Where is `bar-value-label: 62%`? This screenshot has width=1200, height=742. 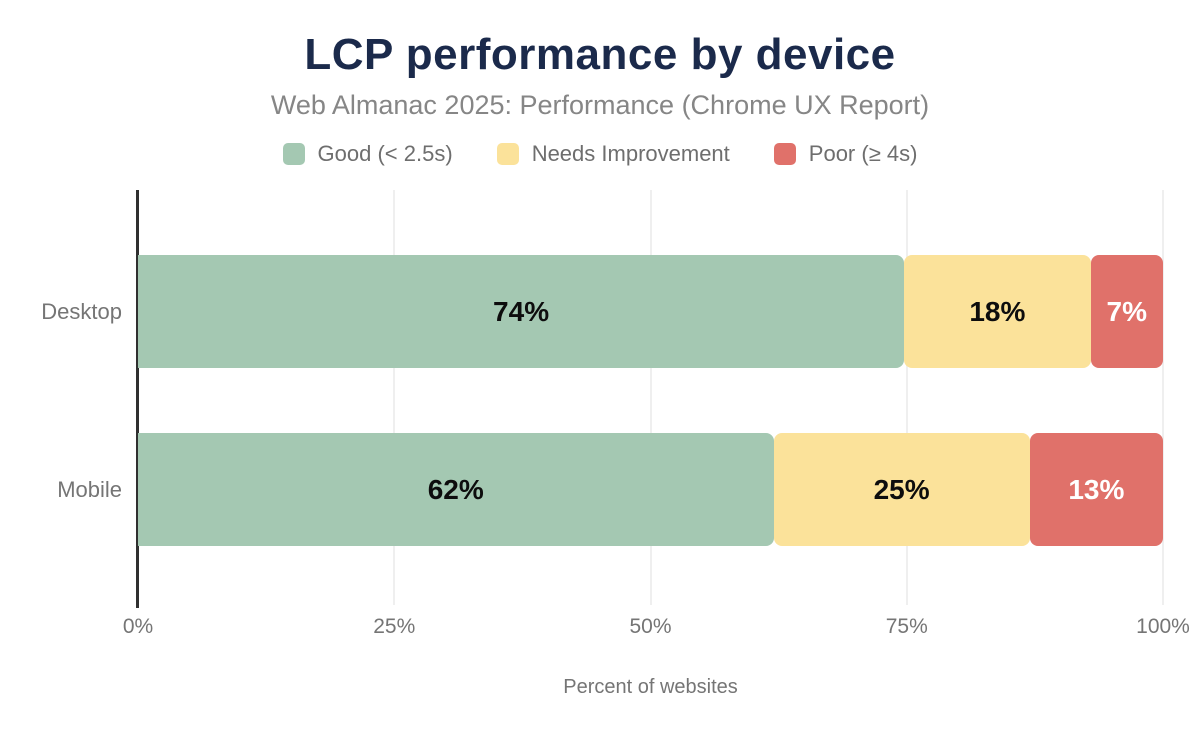
bar-value-label: 62% is located at coordinates (455, 489).